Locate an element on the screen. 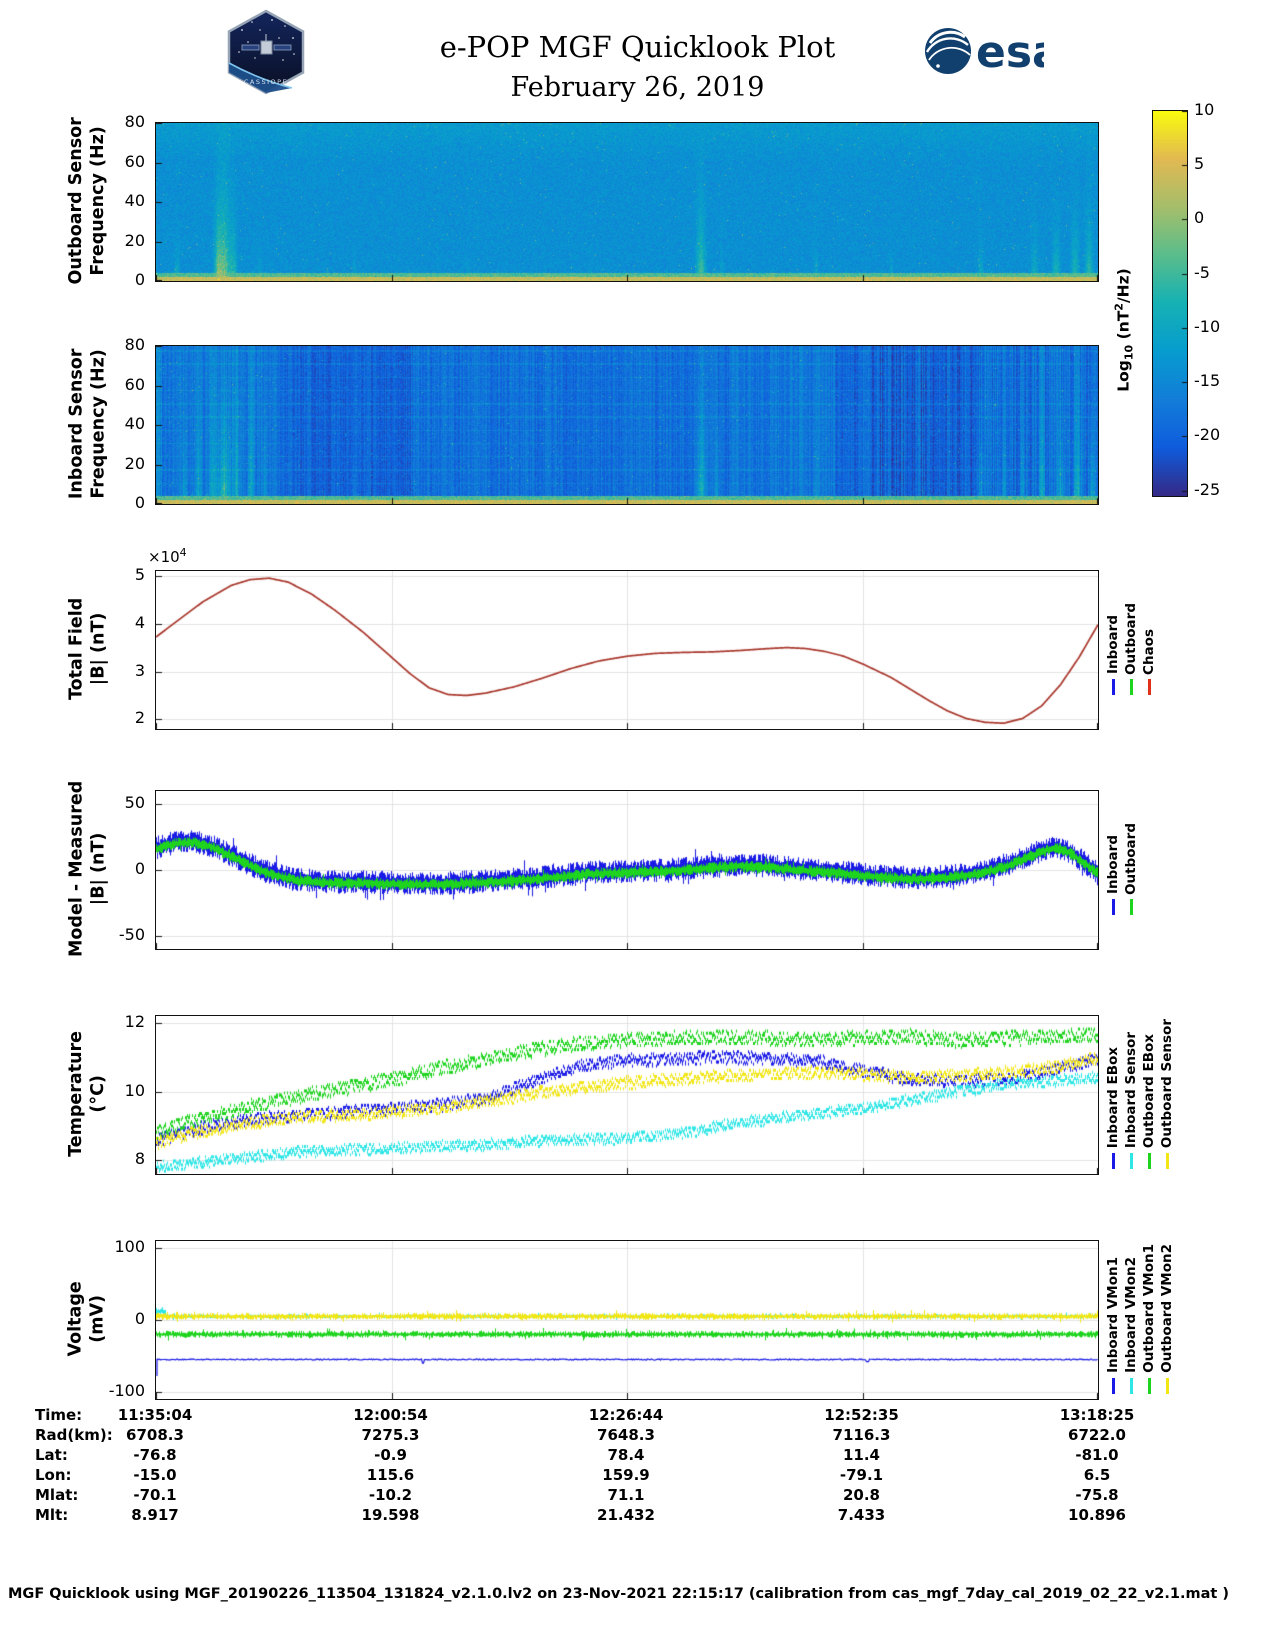  legend-entry: Inboard is located at coordinates (1113, 655).